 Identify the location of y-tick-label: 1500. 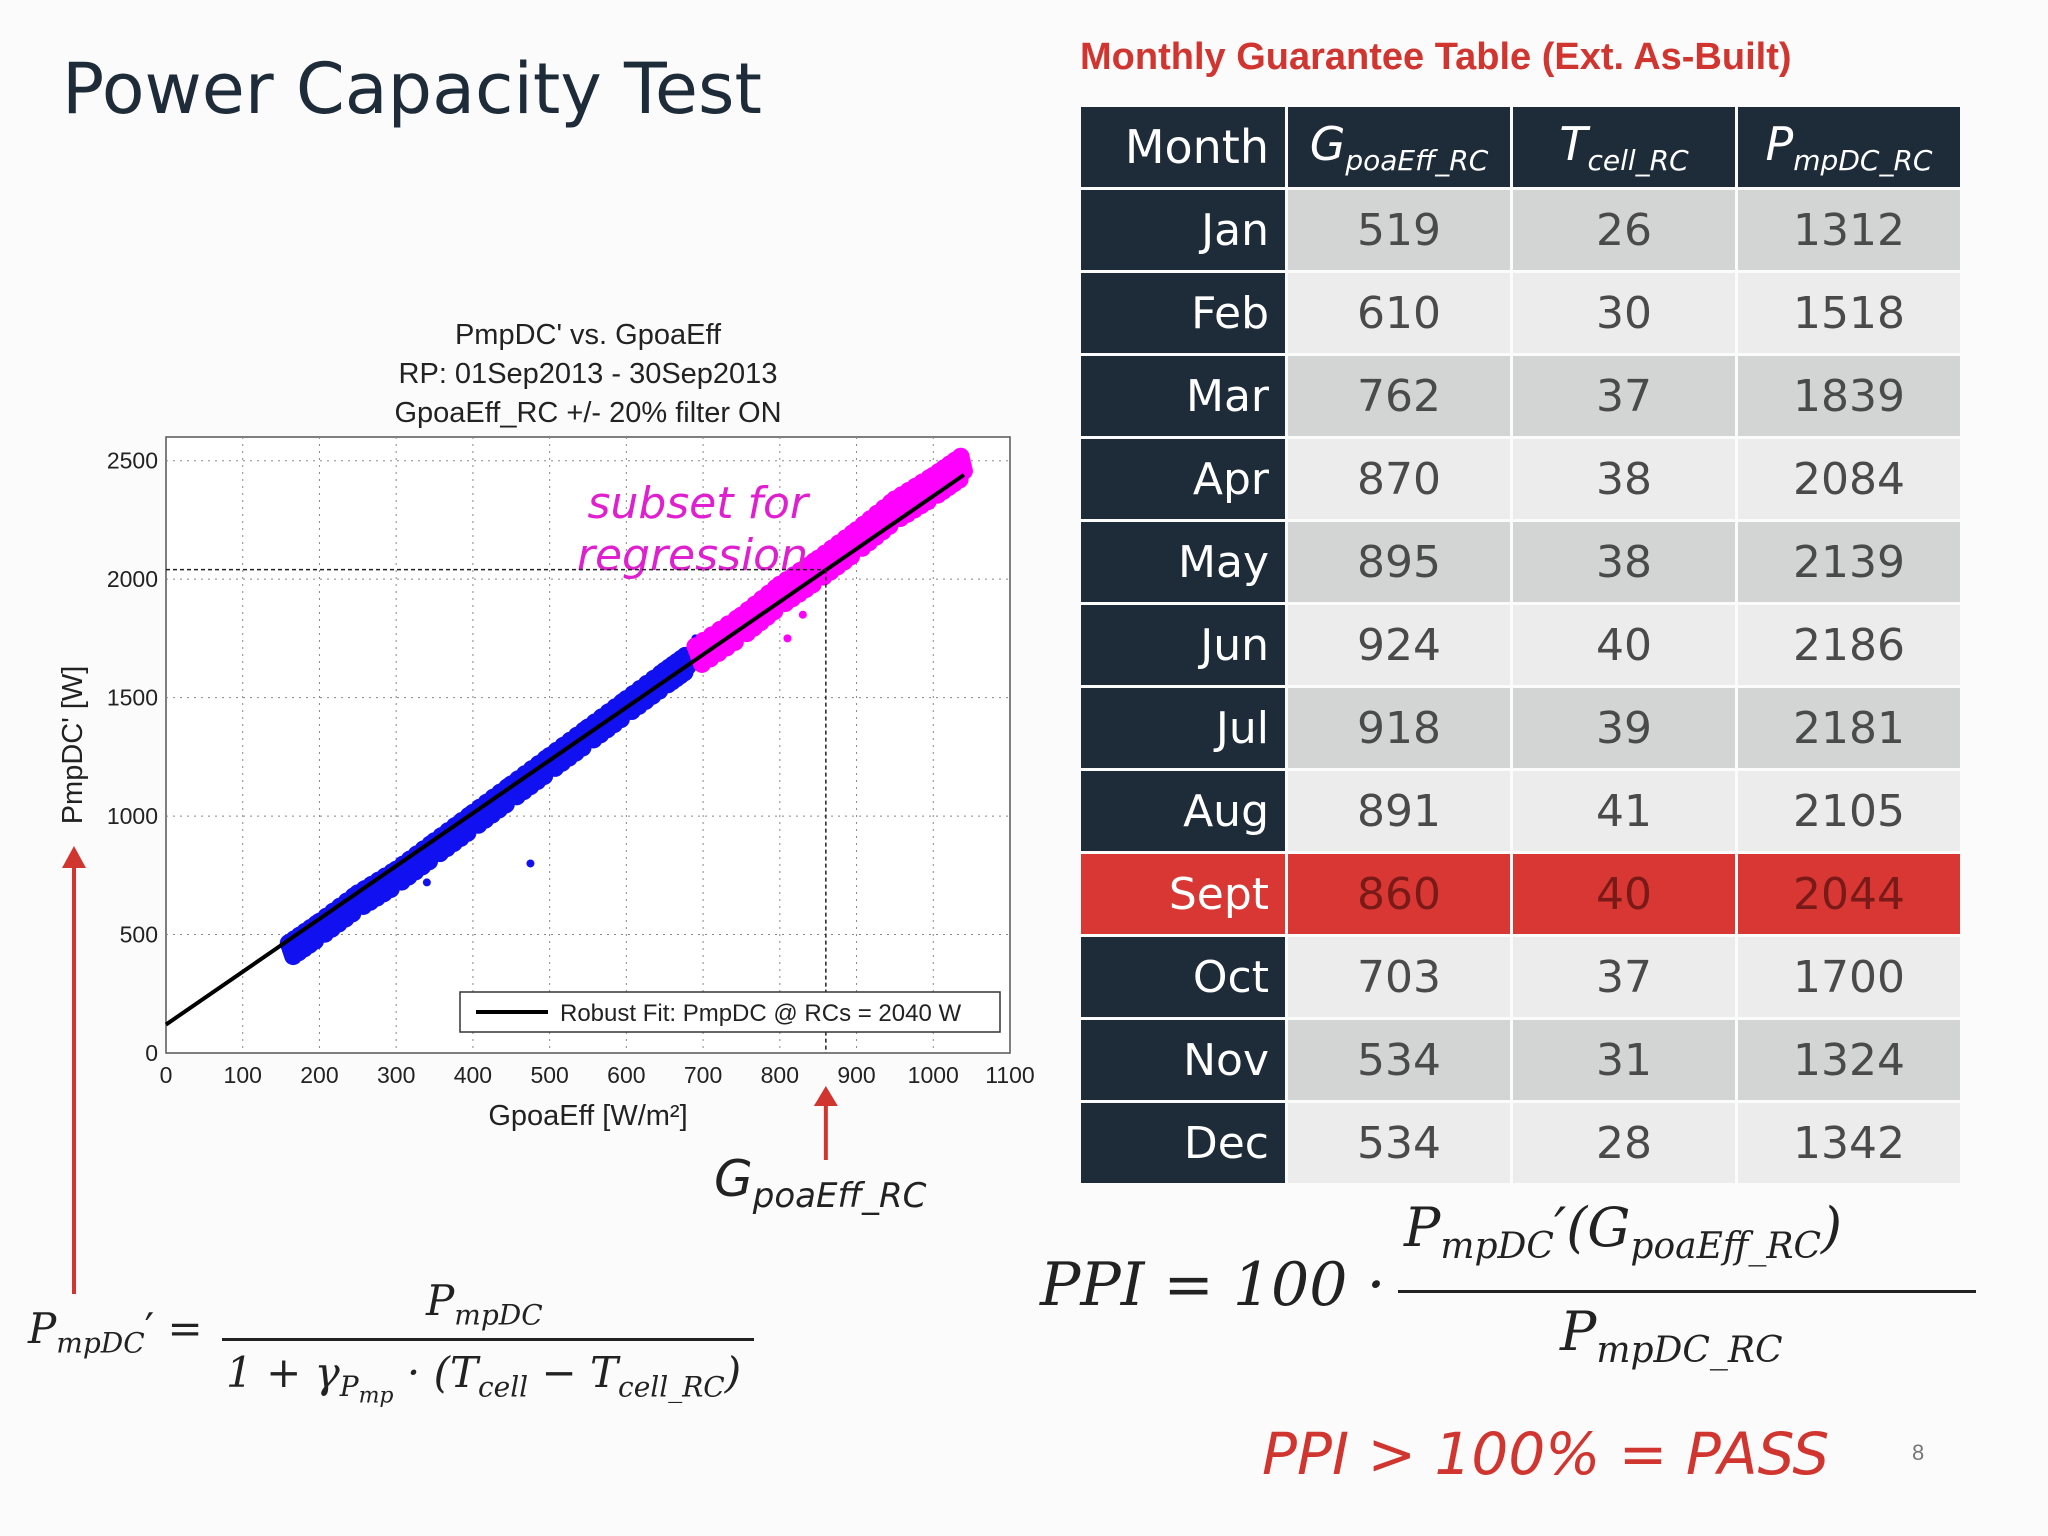
(132, 698).